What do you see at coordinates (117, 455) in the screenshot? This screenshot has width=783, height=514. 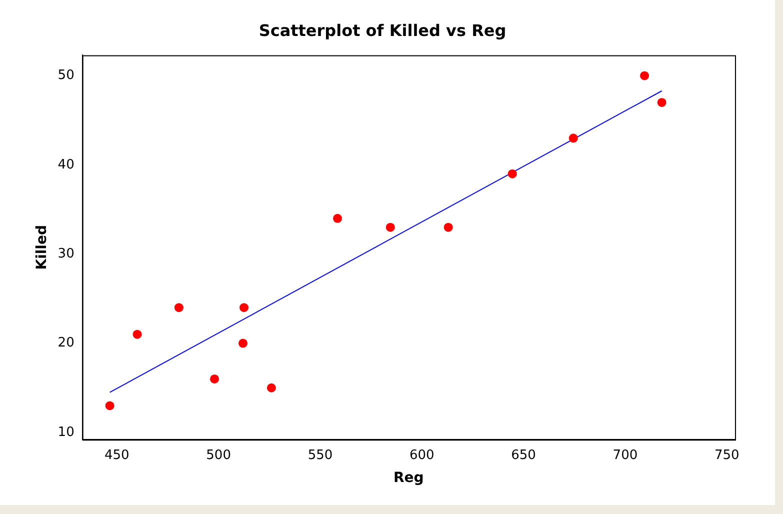 I see `x-tick-label: 450` at bounding box center [117, 455].